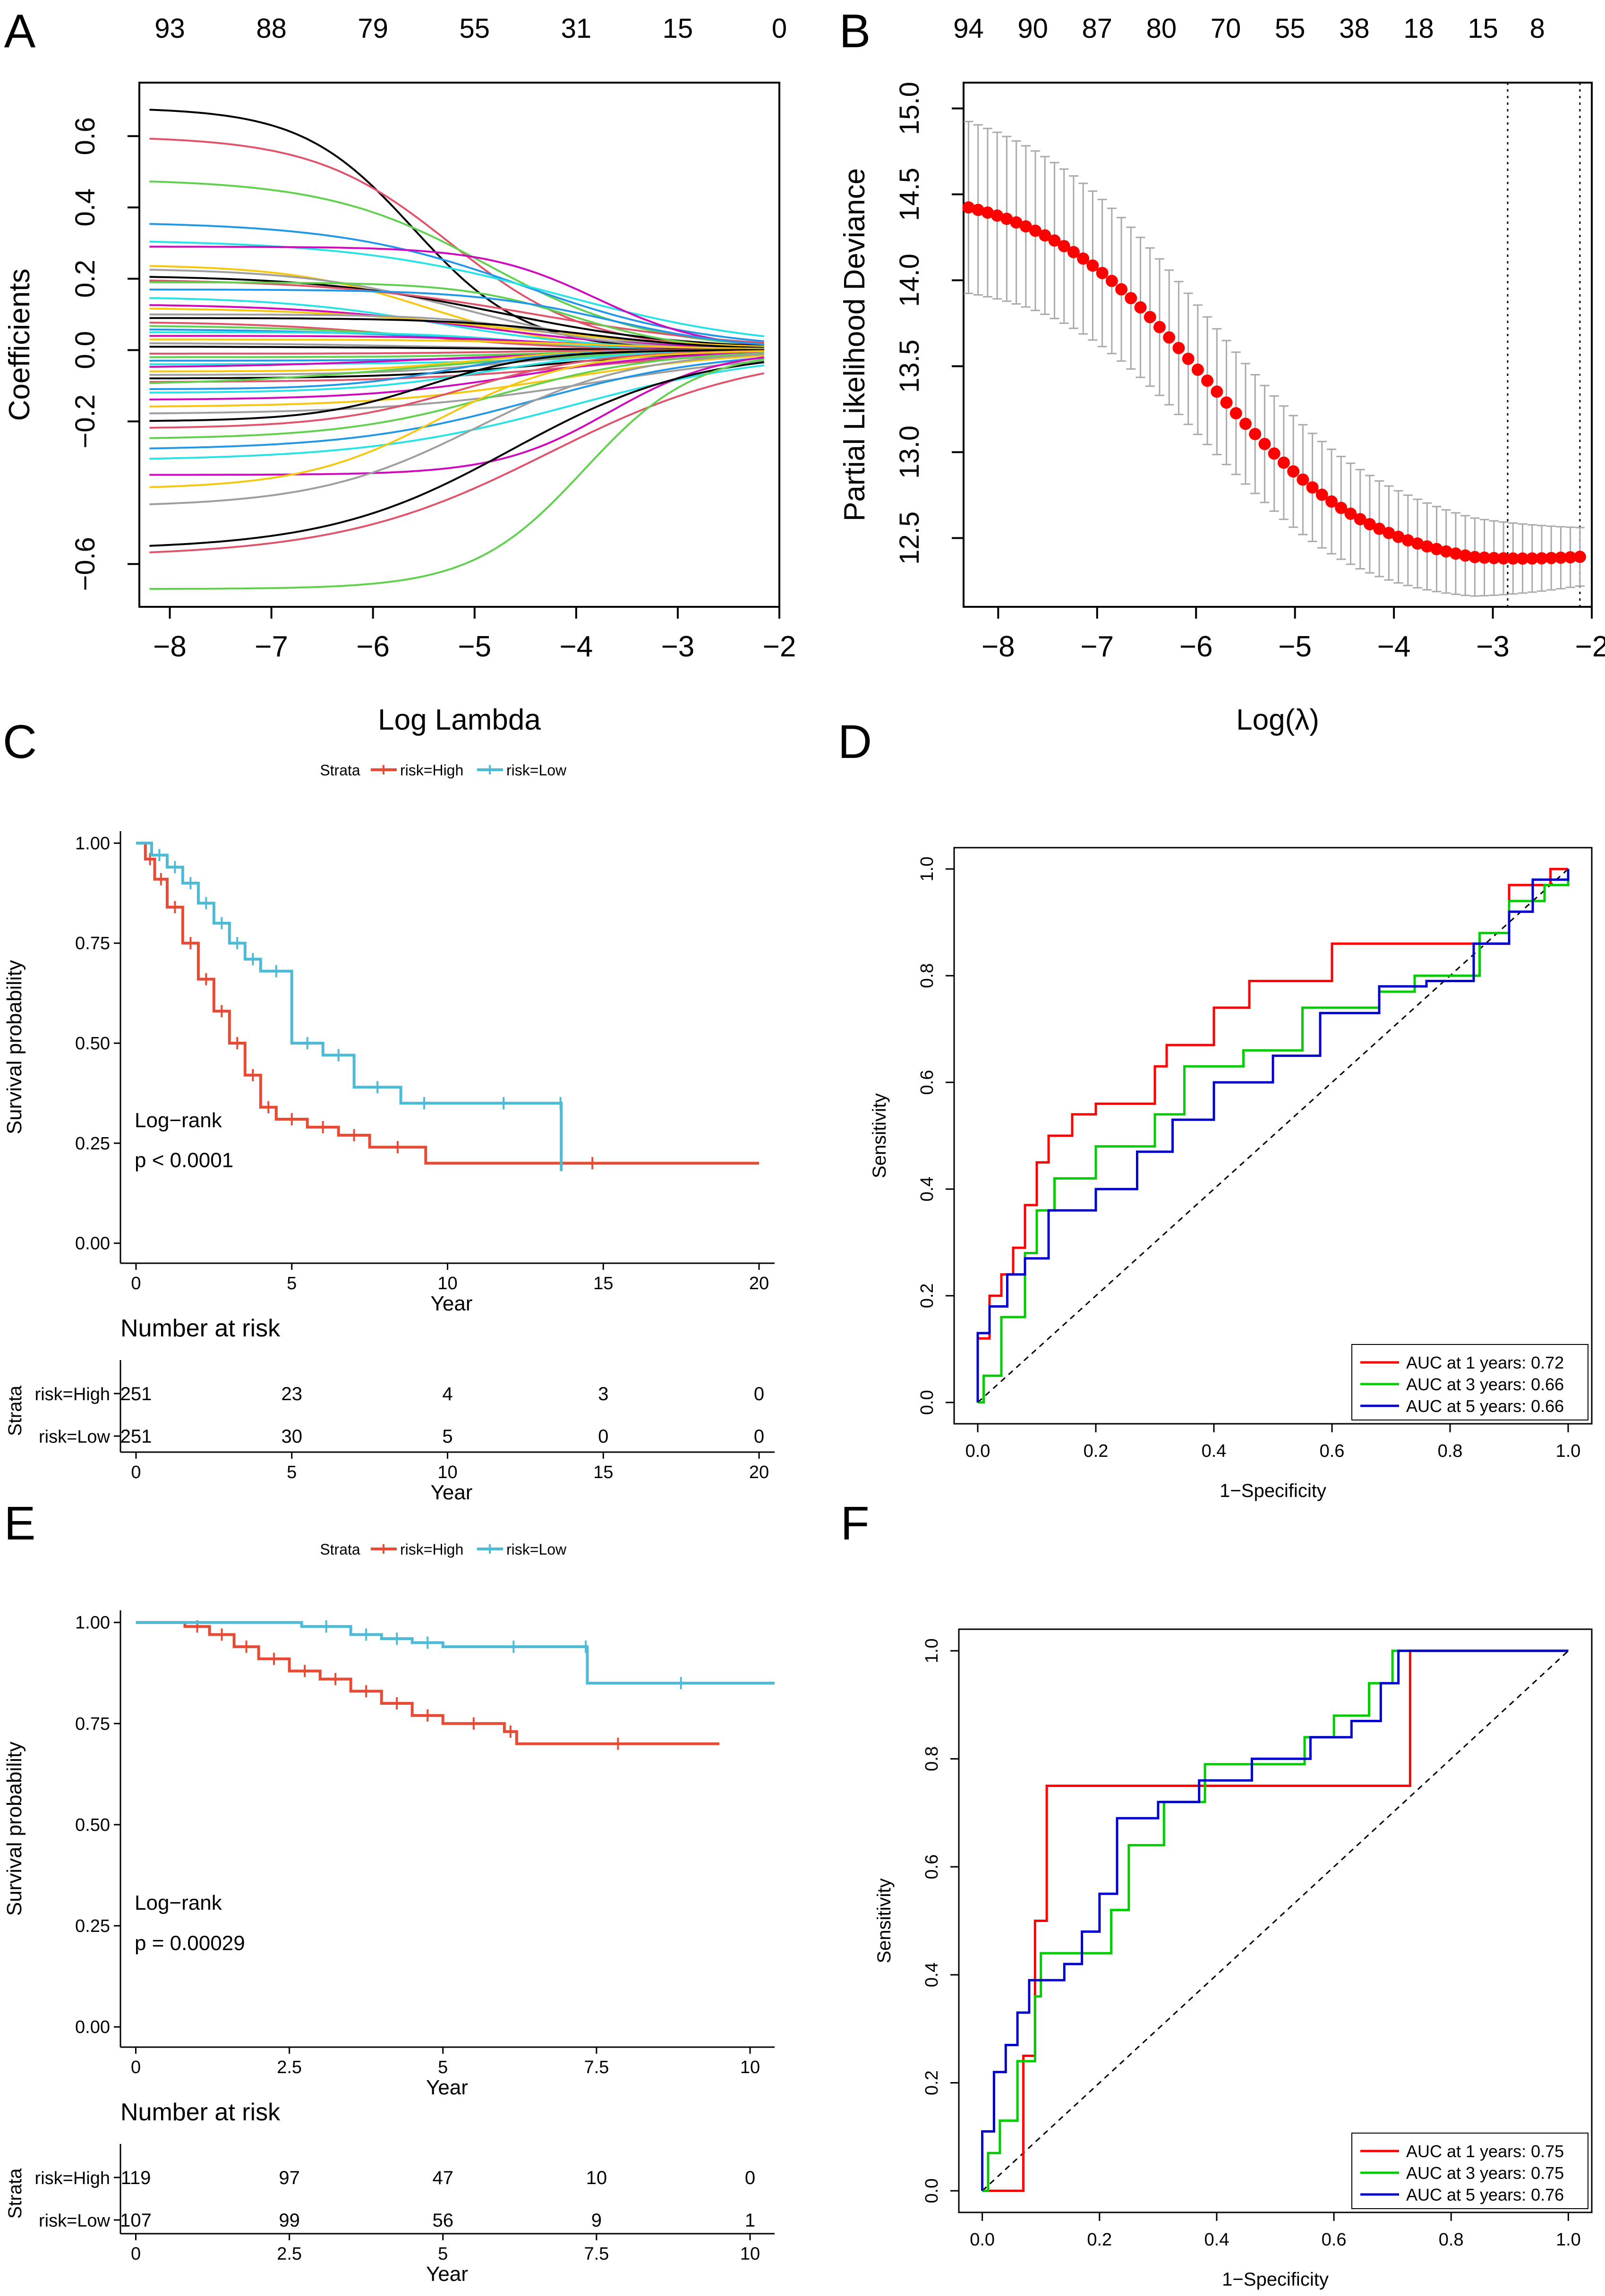 Image resolution: width=1605 pixels, height=2296 pixels. What do you see at coordinates (1334, 2240) in the screenshot?
I see `x-tick-label: 0.6` at bounding box center [1334, 2240].